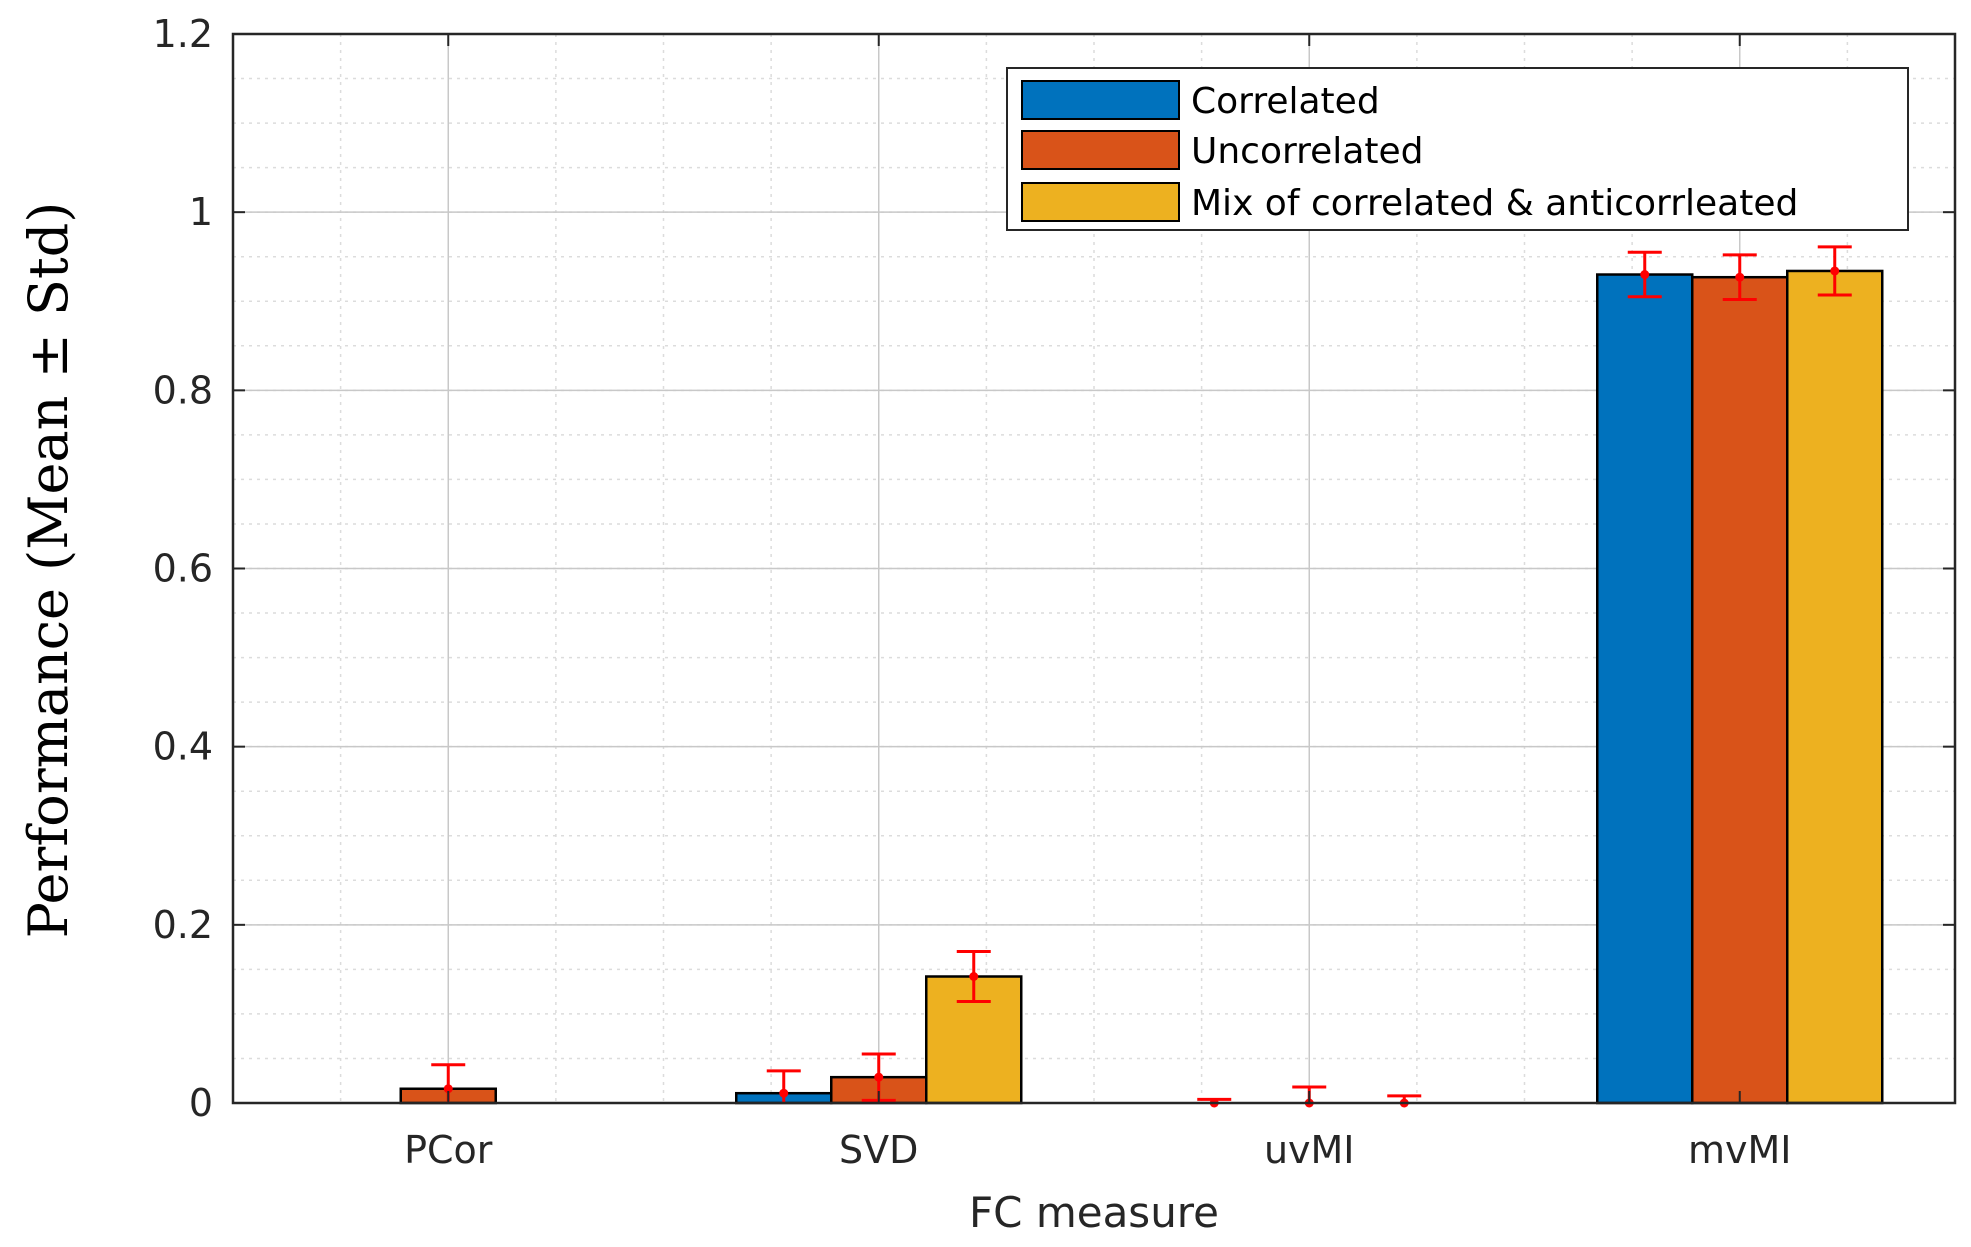 This screenshot has height=1247, width=1971. I want to click on x-tick-label-uvmi: uvMI, so click(1309, 1150).